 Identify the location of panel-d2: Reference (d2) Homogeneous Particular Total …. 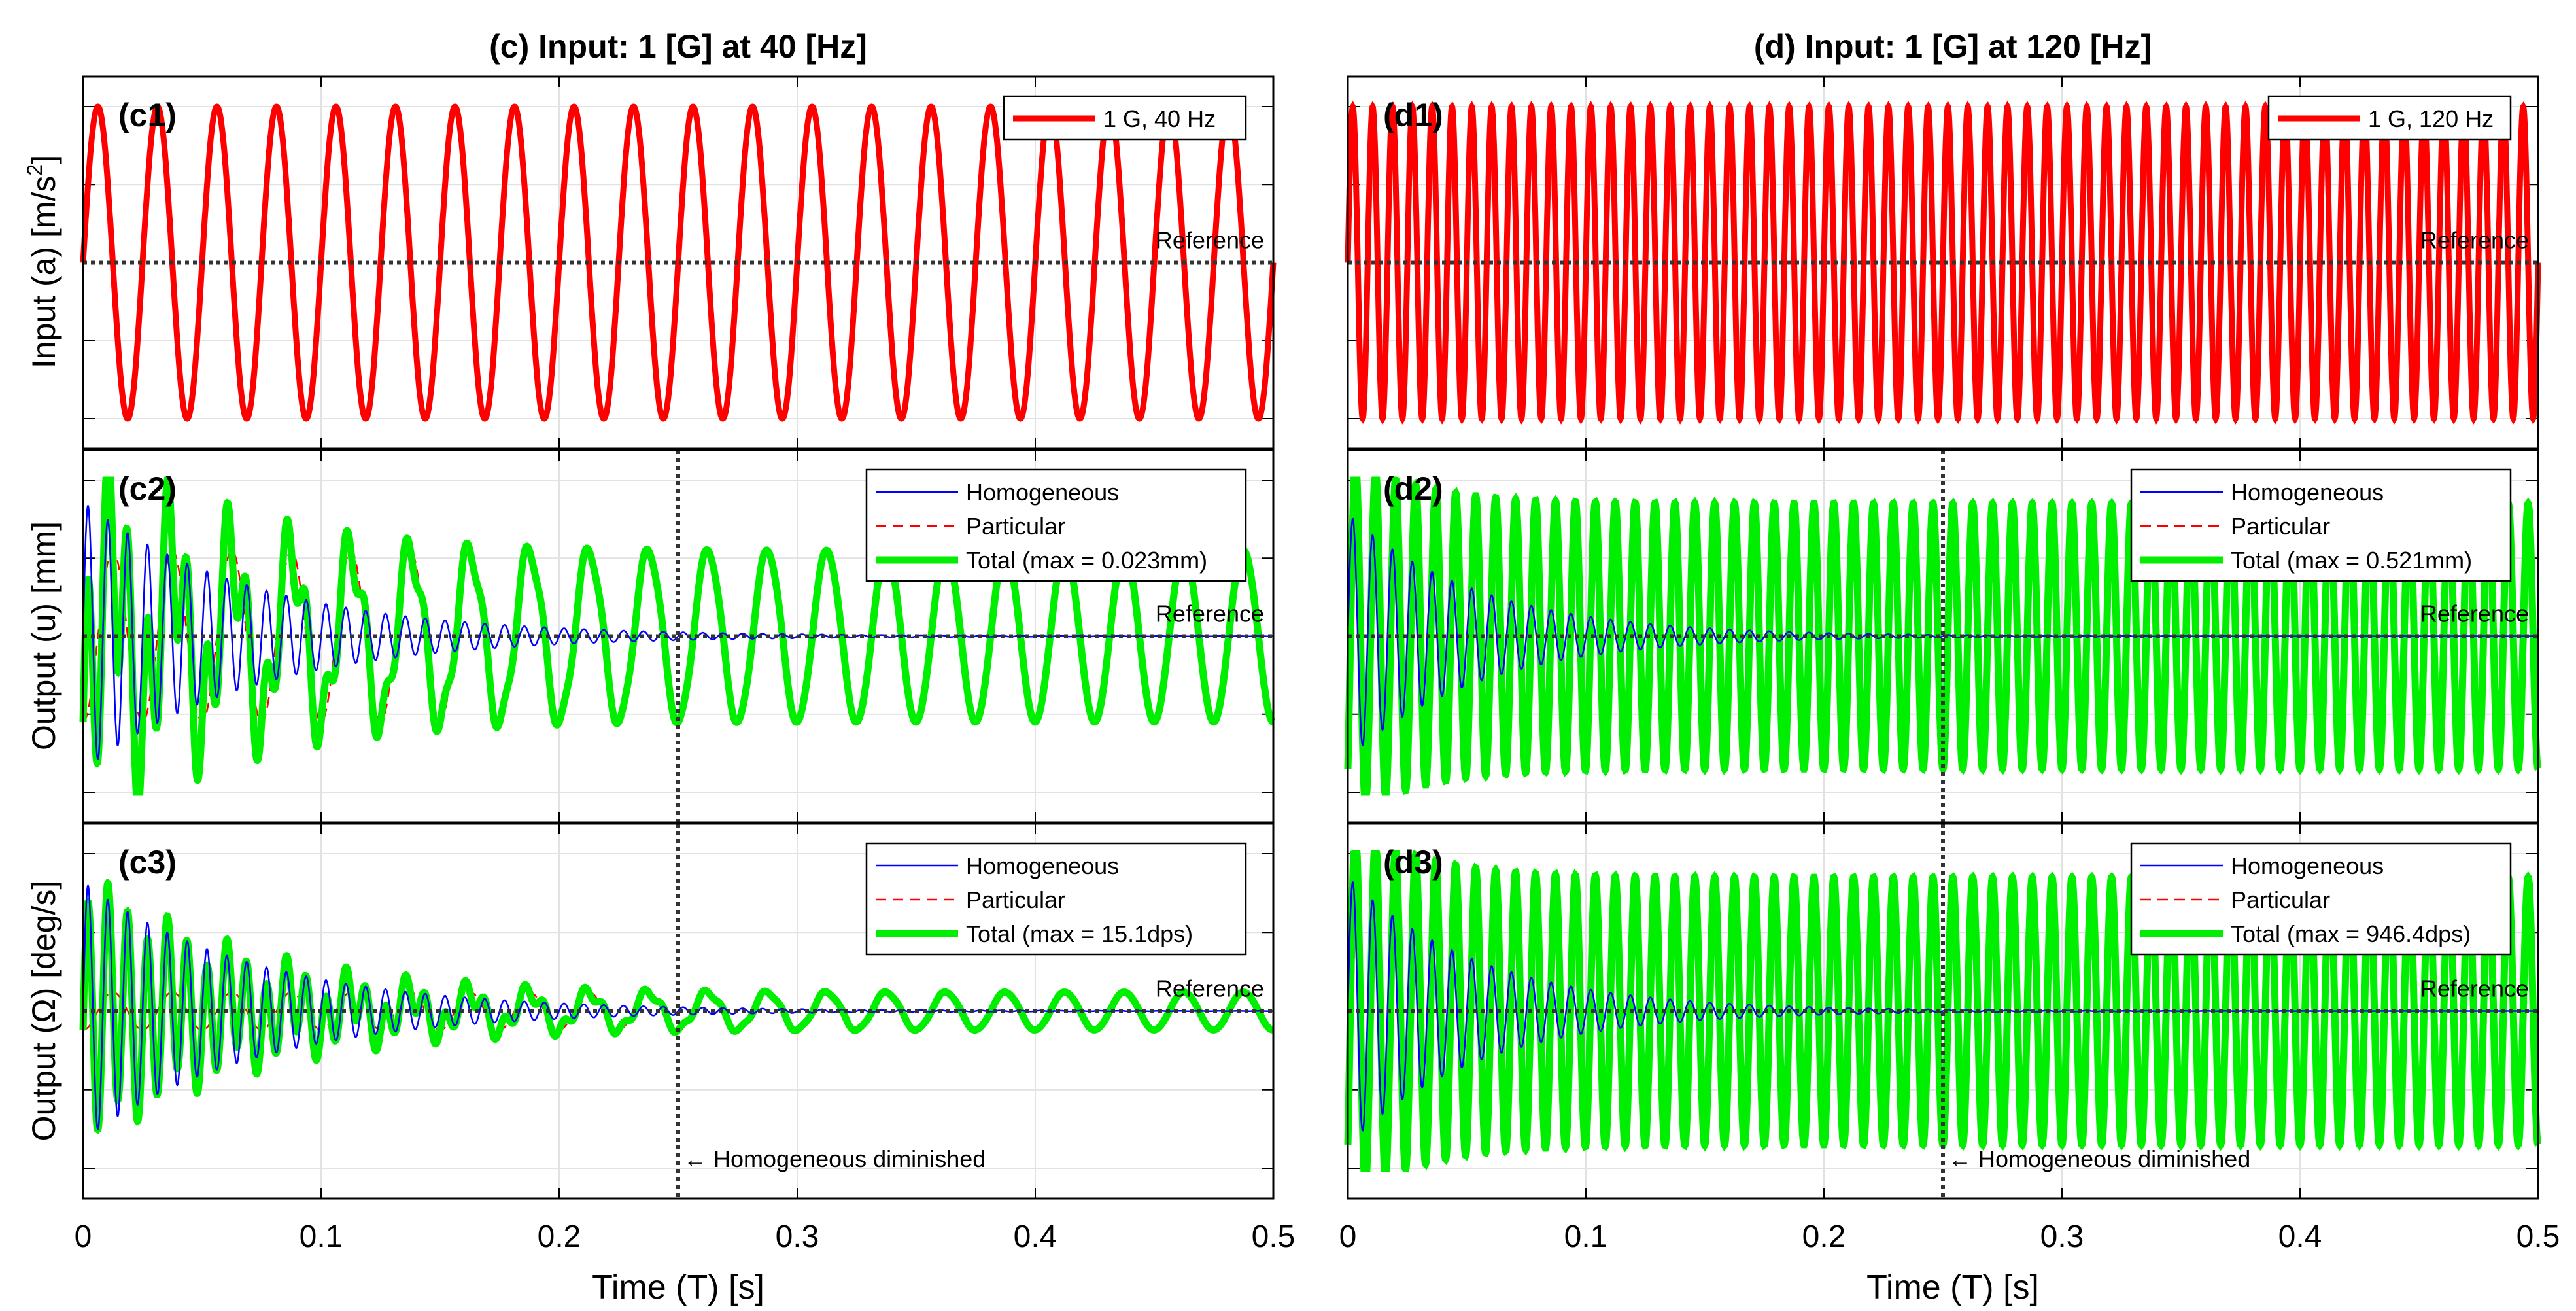
(1943, 636).